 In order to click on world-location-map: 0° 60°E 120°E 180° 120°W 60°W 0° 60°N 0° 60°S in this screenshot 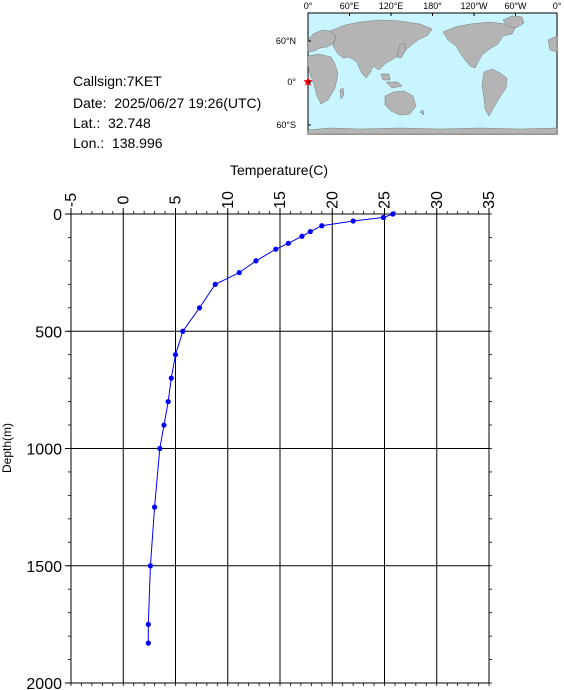, I will do `click(419, 68)`.